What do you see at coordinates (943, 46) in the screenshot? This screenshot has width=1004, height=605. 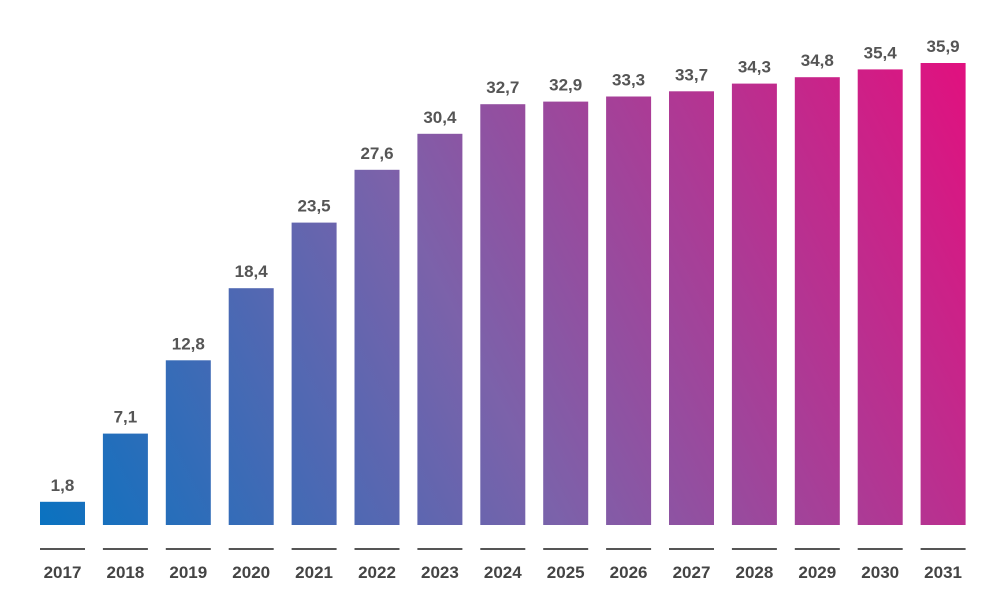 I see `value-label-2031: 35,9` at bounding box center [943, 46].